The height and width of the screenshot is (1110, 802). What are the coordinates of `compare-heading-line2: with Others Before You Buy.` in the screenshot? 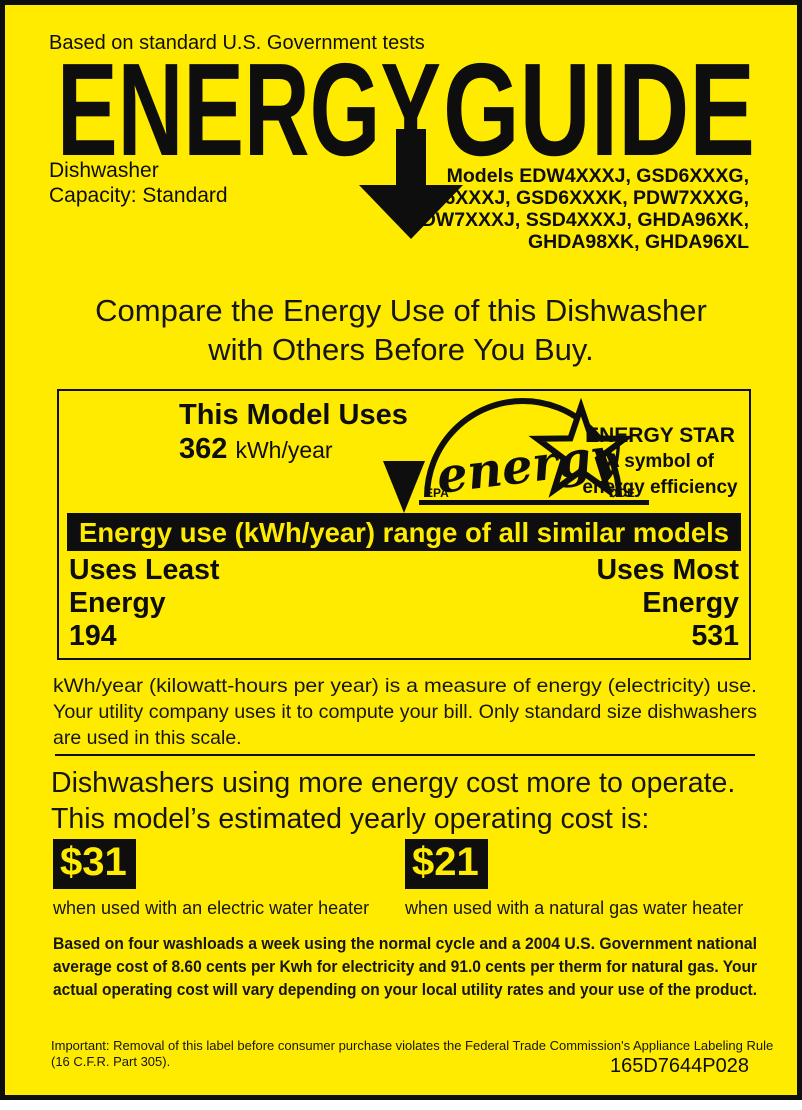 It's located at (401, 349).